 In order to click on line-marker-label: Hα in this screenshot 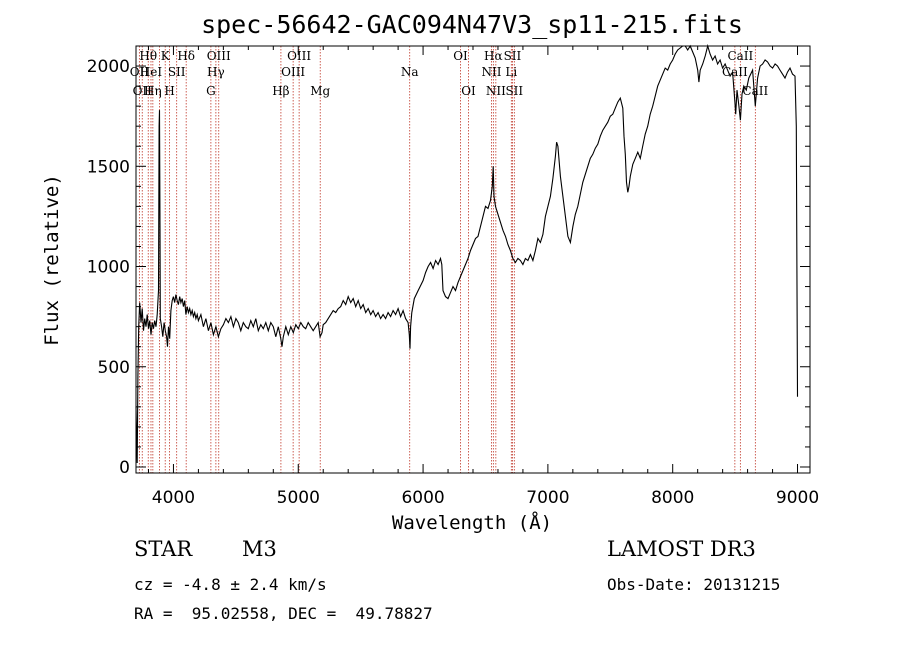, I will do `click(493, 56)`.